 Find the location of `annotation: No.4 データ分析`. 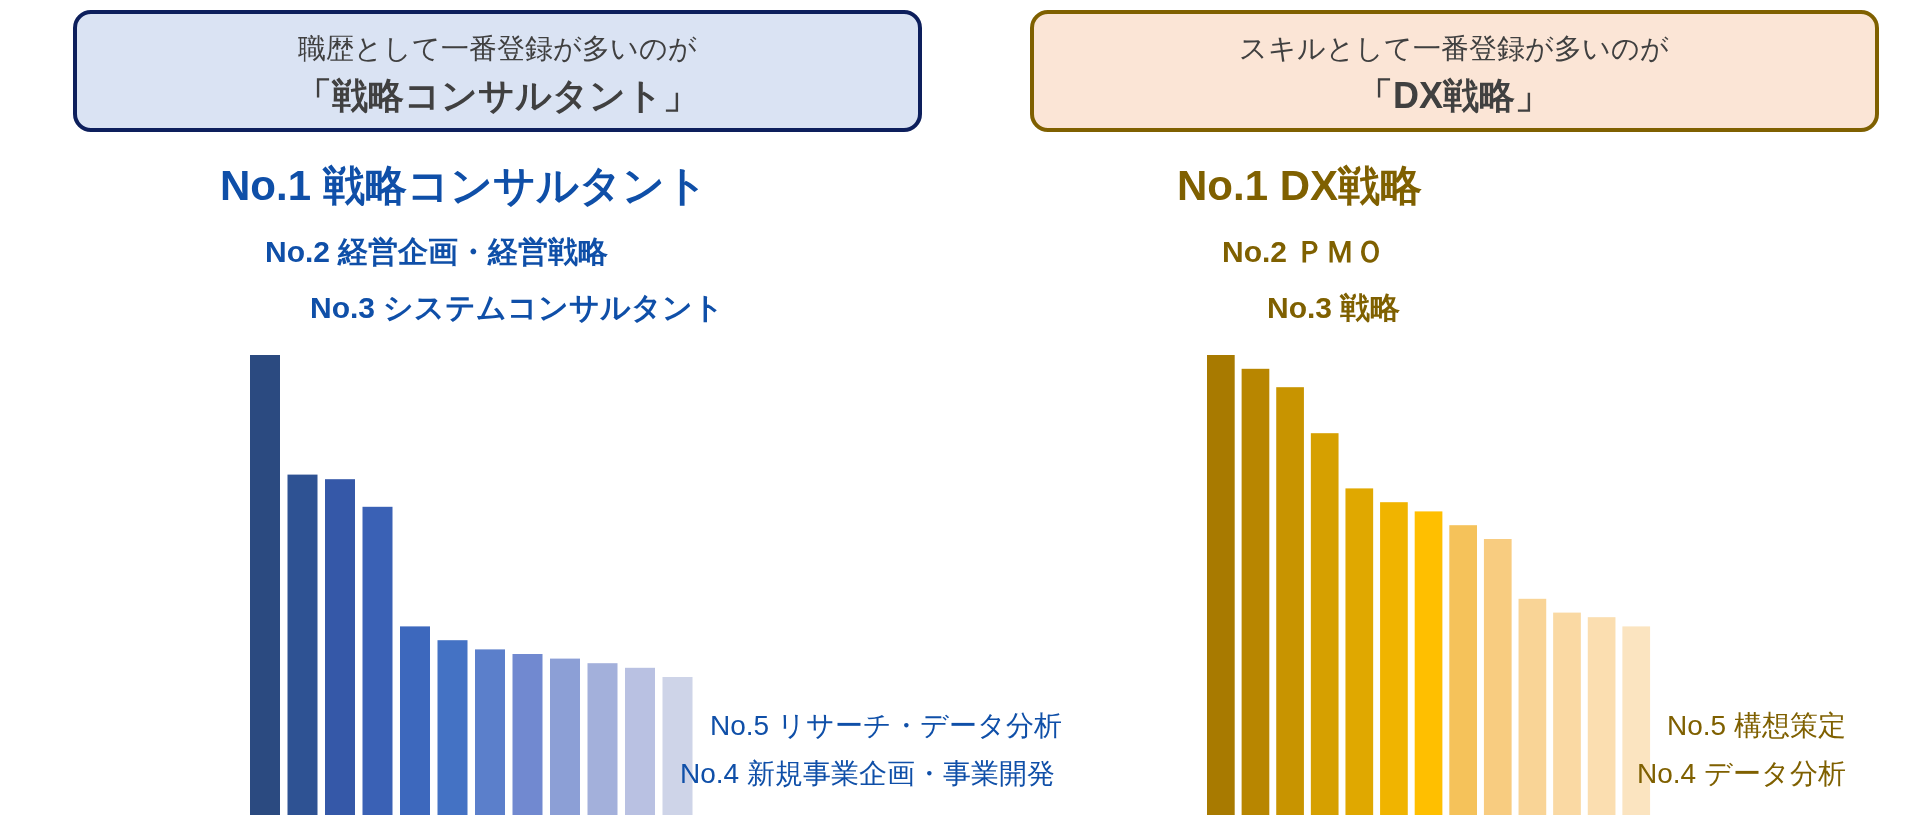

annotation: No.4 データ分析 is located at coordinates (1741, 773).